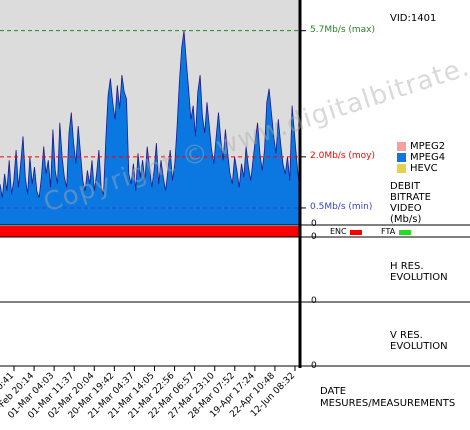 The height and width of the screenshot is (430, 470). What do you see at coordinates (405, 186) in the screenshot?
I see `bitrate-title-line-1: DEBIT` at bounding box center [405, 186].